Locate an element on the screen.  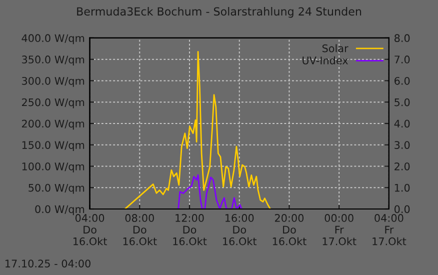
y2-tick-label: 5.0 is located at coordinates (402, 102).